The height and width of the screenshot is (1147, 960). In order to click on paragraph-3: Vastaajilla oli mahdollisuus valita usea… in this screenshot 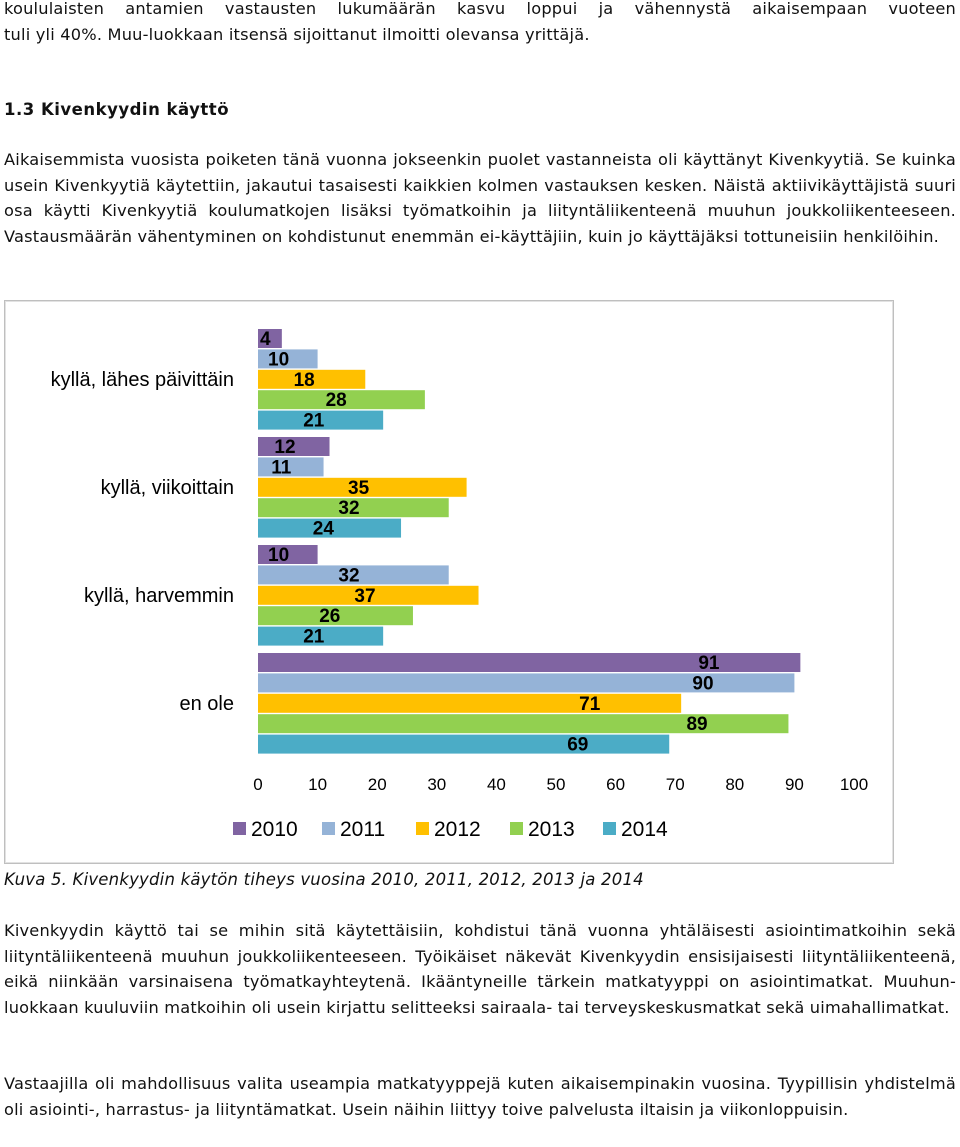, I will do `click(480, 1096)`.